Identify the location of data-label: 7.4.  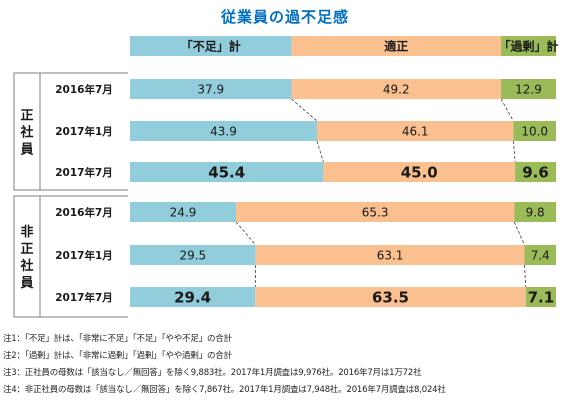
(540, 256).